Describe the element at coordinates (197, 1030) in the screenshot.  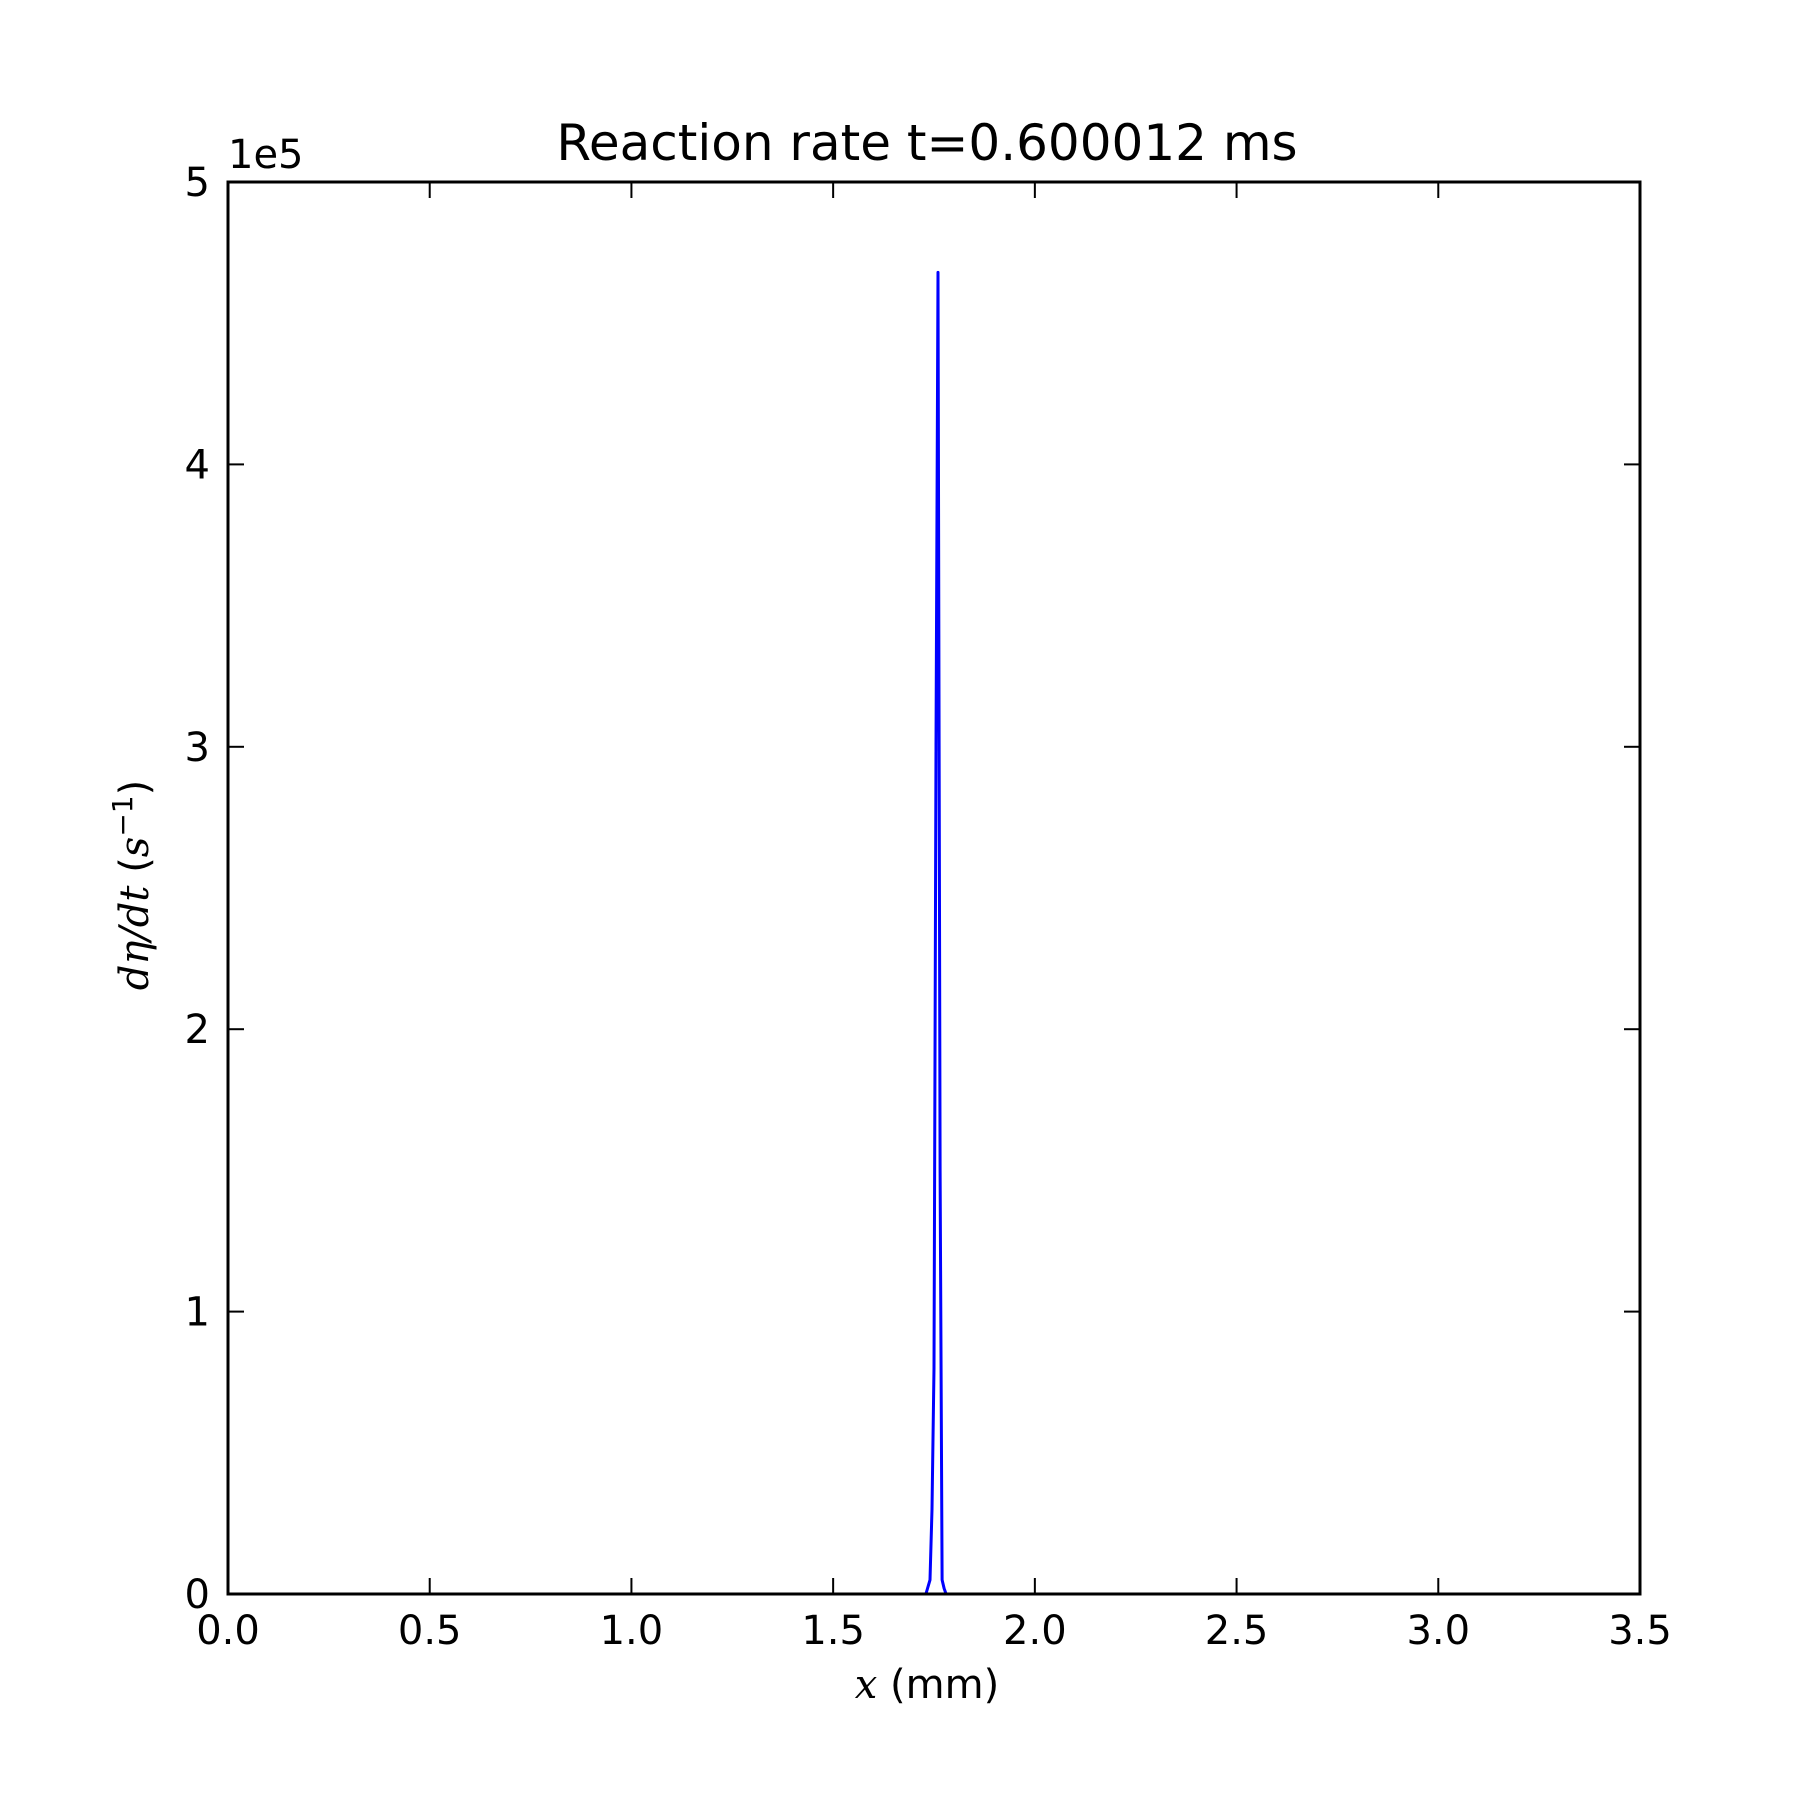
I see `y-tick-label: 2` at that location.